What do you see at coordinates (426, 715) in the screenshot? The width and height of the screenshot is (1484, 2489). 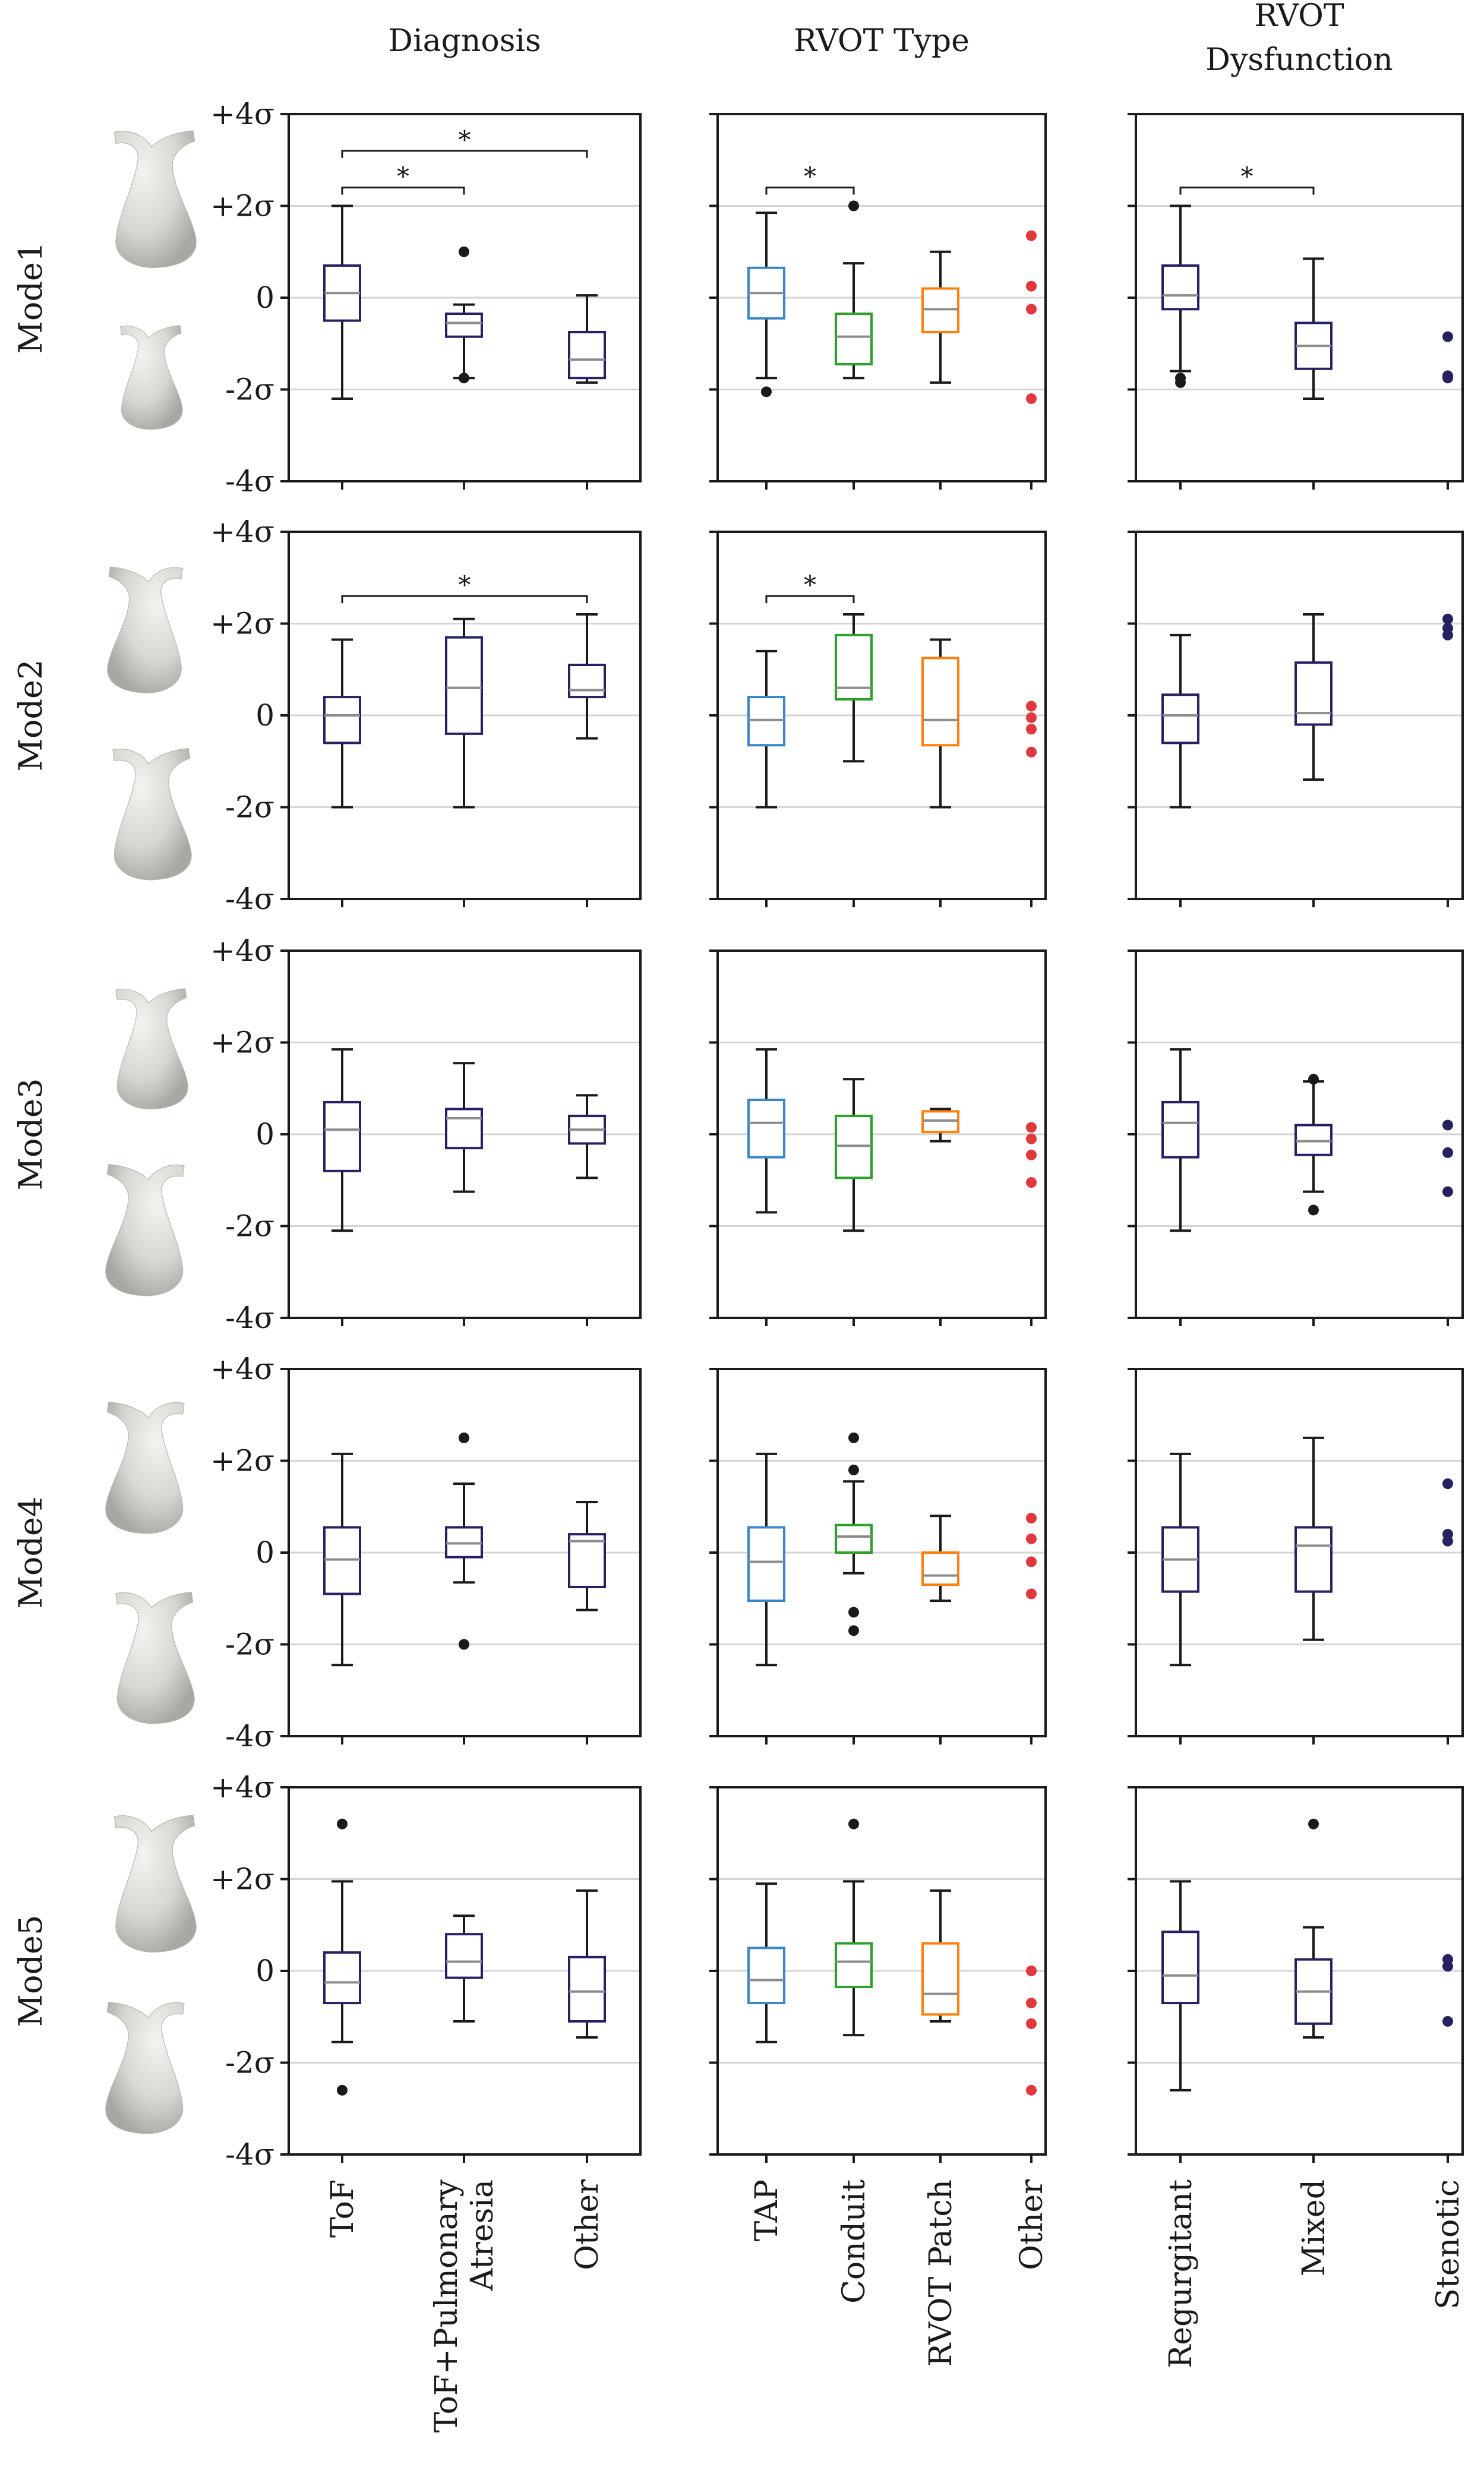 I see `boxplot-panel: +4σ +2σ 0 -2σ -4σ *` at bounding box center [426, 715].